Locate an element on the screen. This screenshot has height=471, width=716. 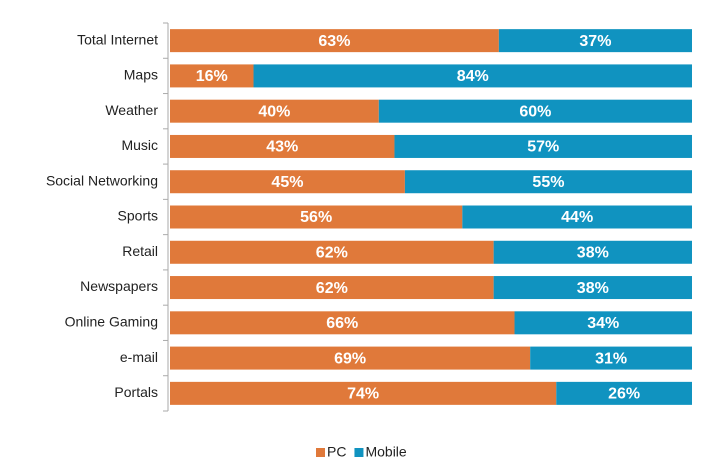
value-label: 43% is located at coordinates (282, 147).